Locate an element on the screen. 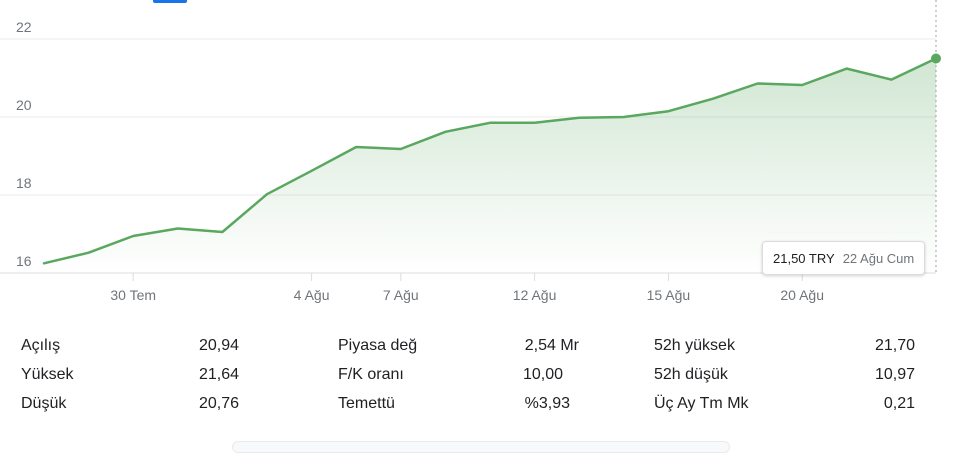 This screenshot has width=960, height=453. stat-value-pe-ratio: 10,00 is located at coordinates (542, 374).